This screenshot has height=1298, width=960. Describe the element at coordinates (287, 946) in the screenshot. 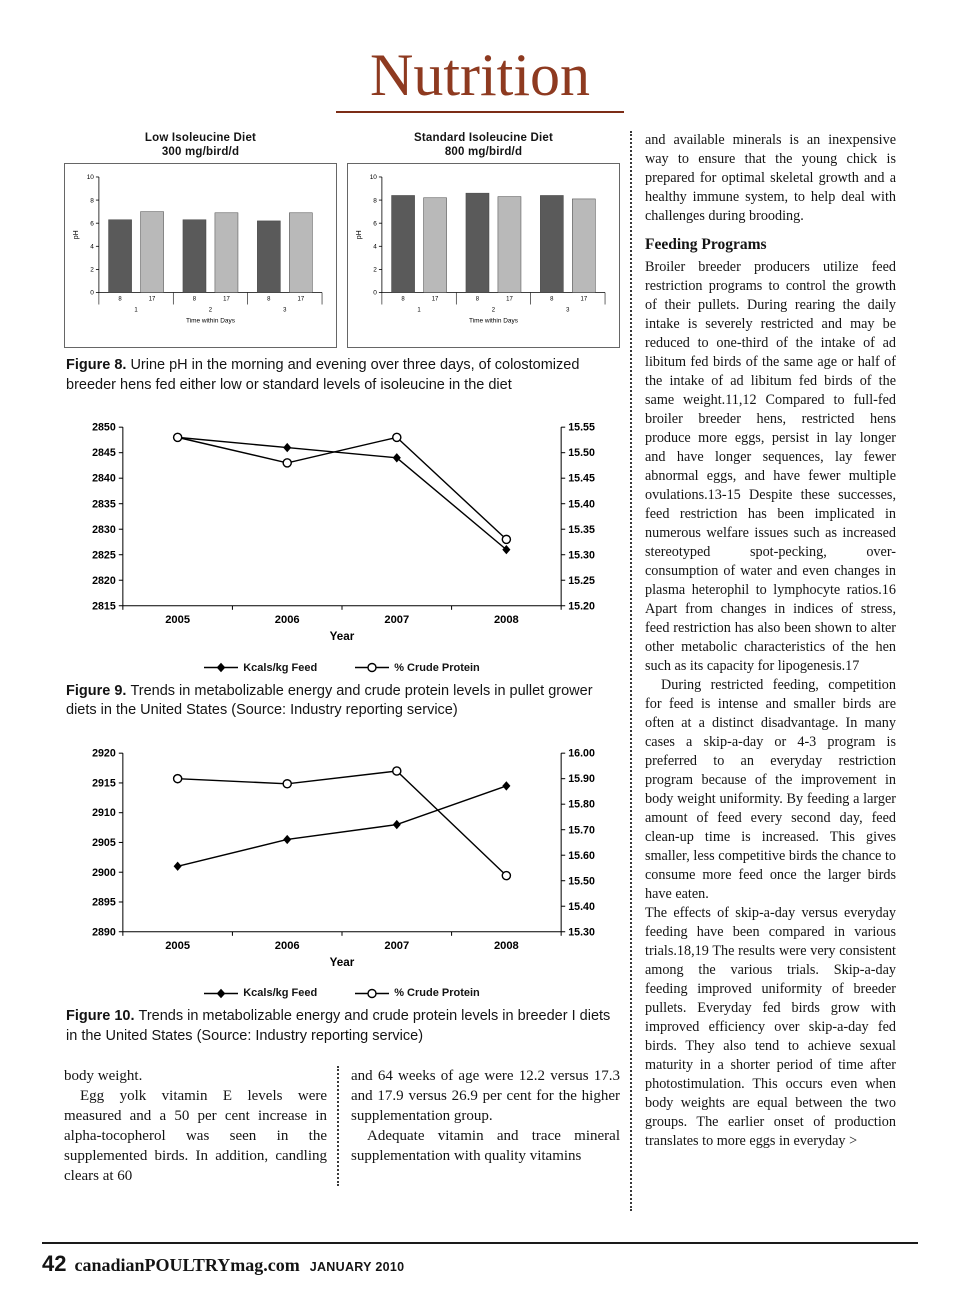

I see `svg-text: 2006` at that location.